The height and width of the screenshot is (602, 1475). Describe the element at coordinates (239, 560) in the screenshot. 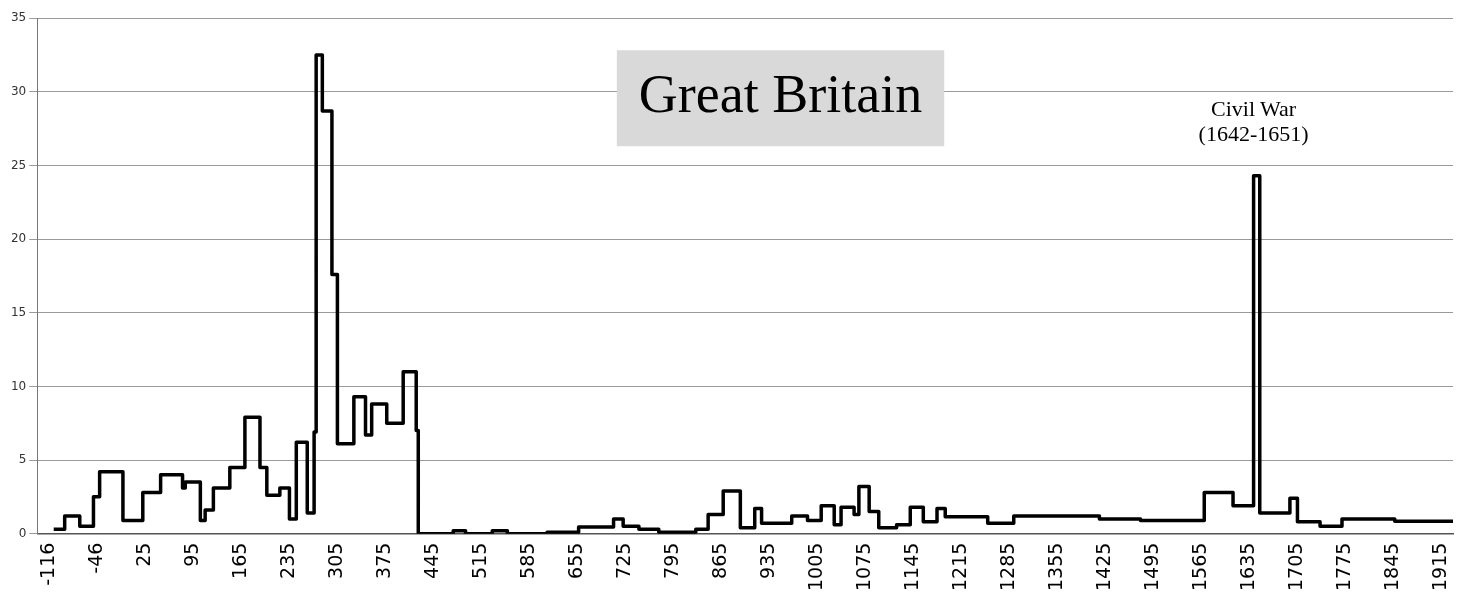

I see `x-tick-label: 165` at that location.